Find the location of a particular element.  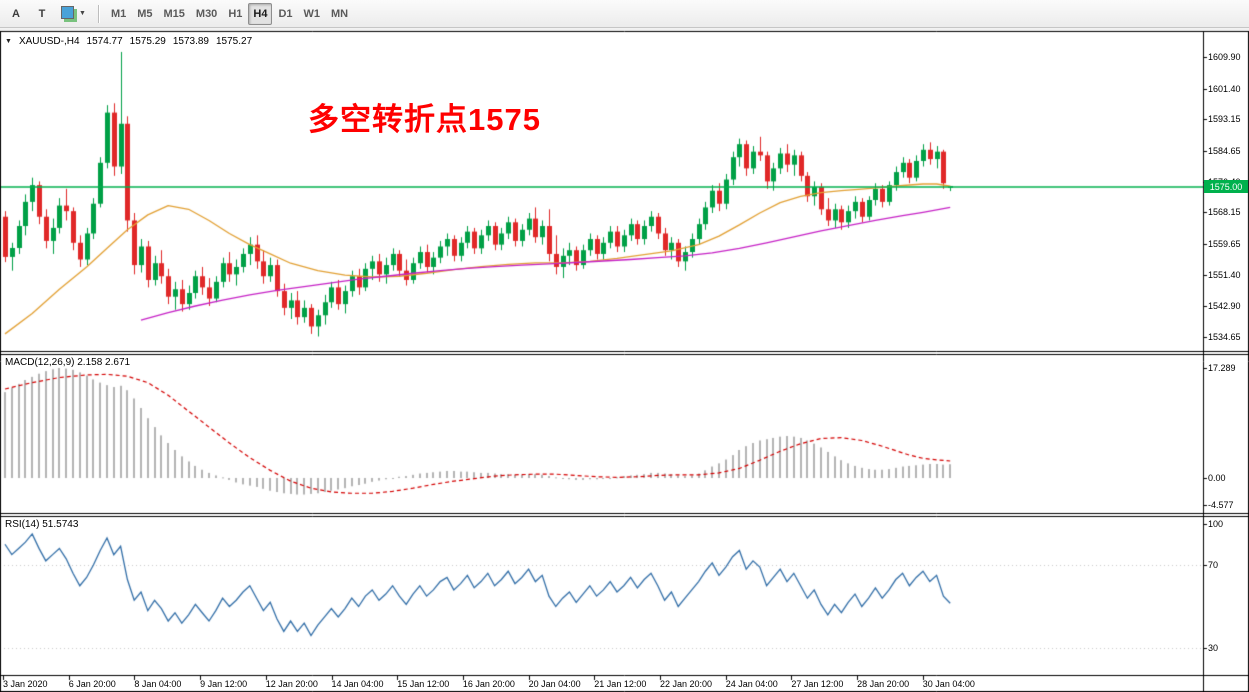

timeframe-button-m5: M5 is located at coordinates (144, 14).